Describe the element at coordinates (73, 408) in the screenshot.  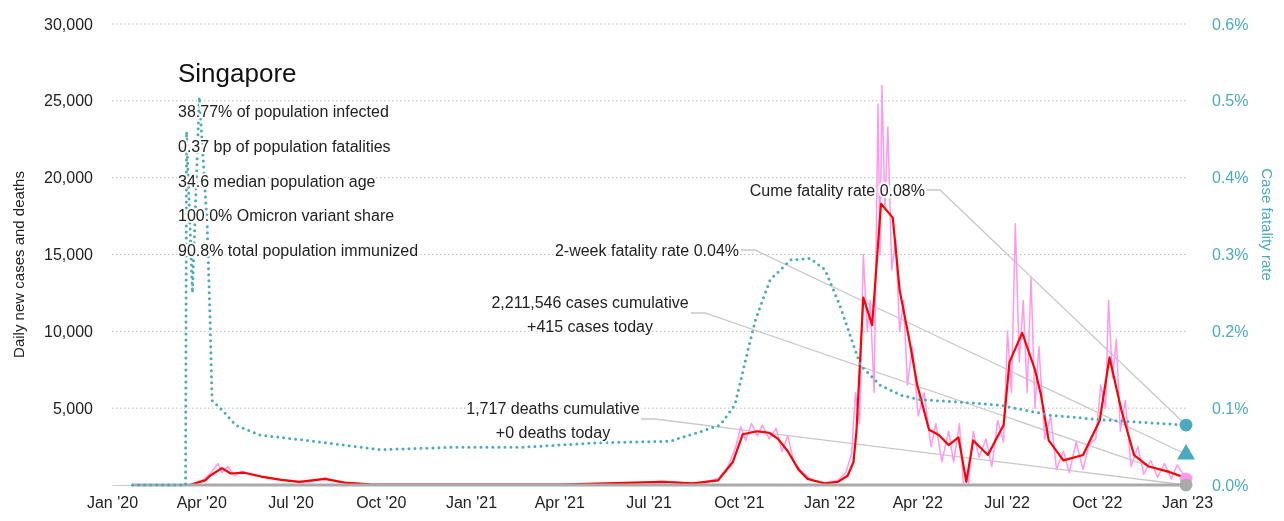
I see `y-tick-label: 5,000` at that location.